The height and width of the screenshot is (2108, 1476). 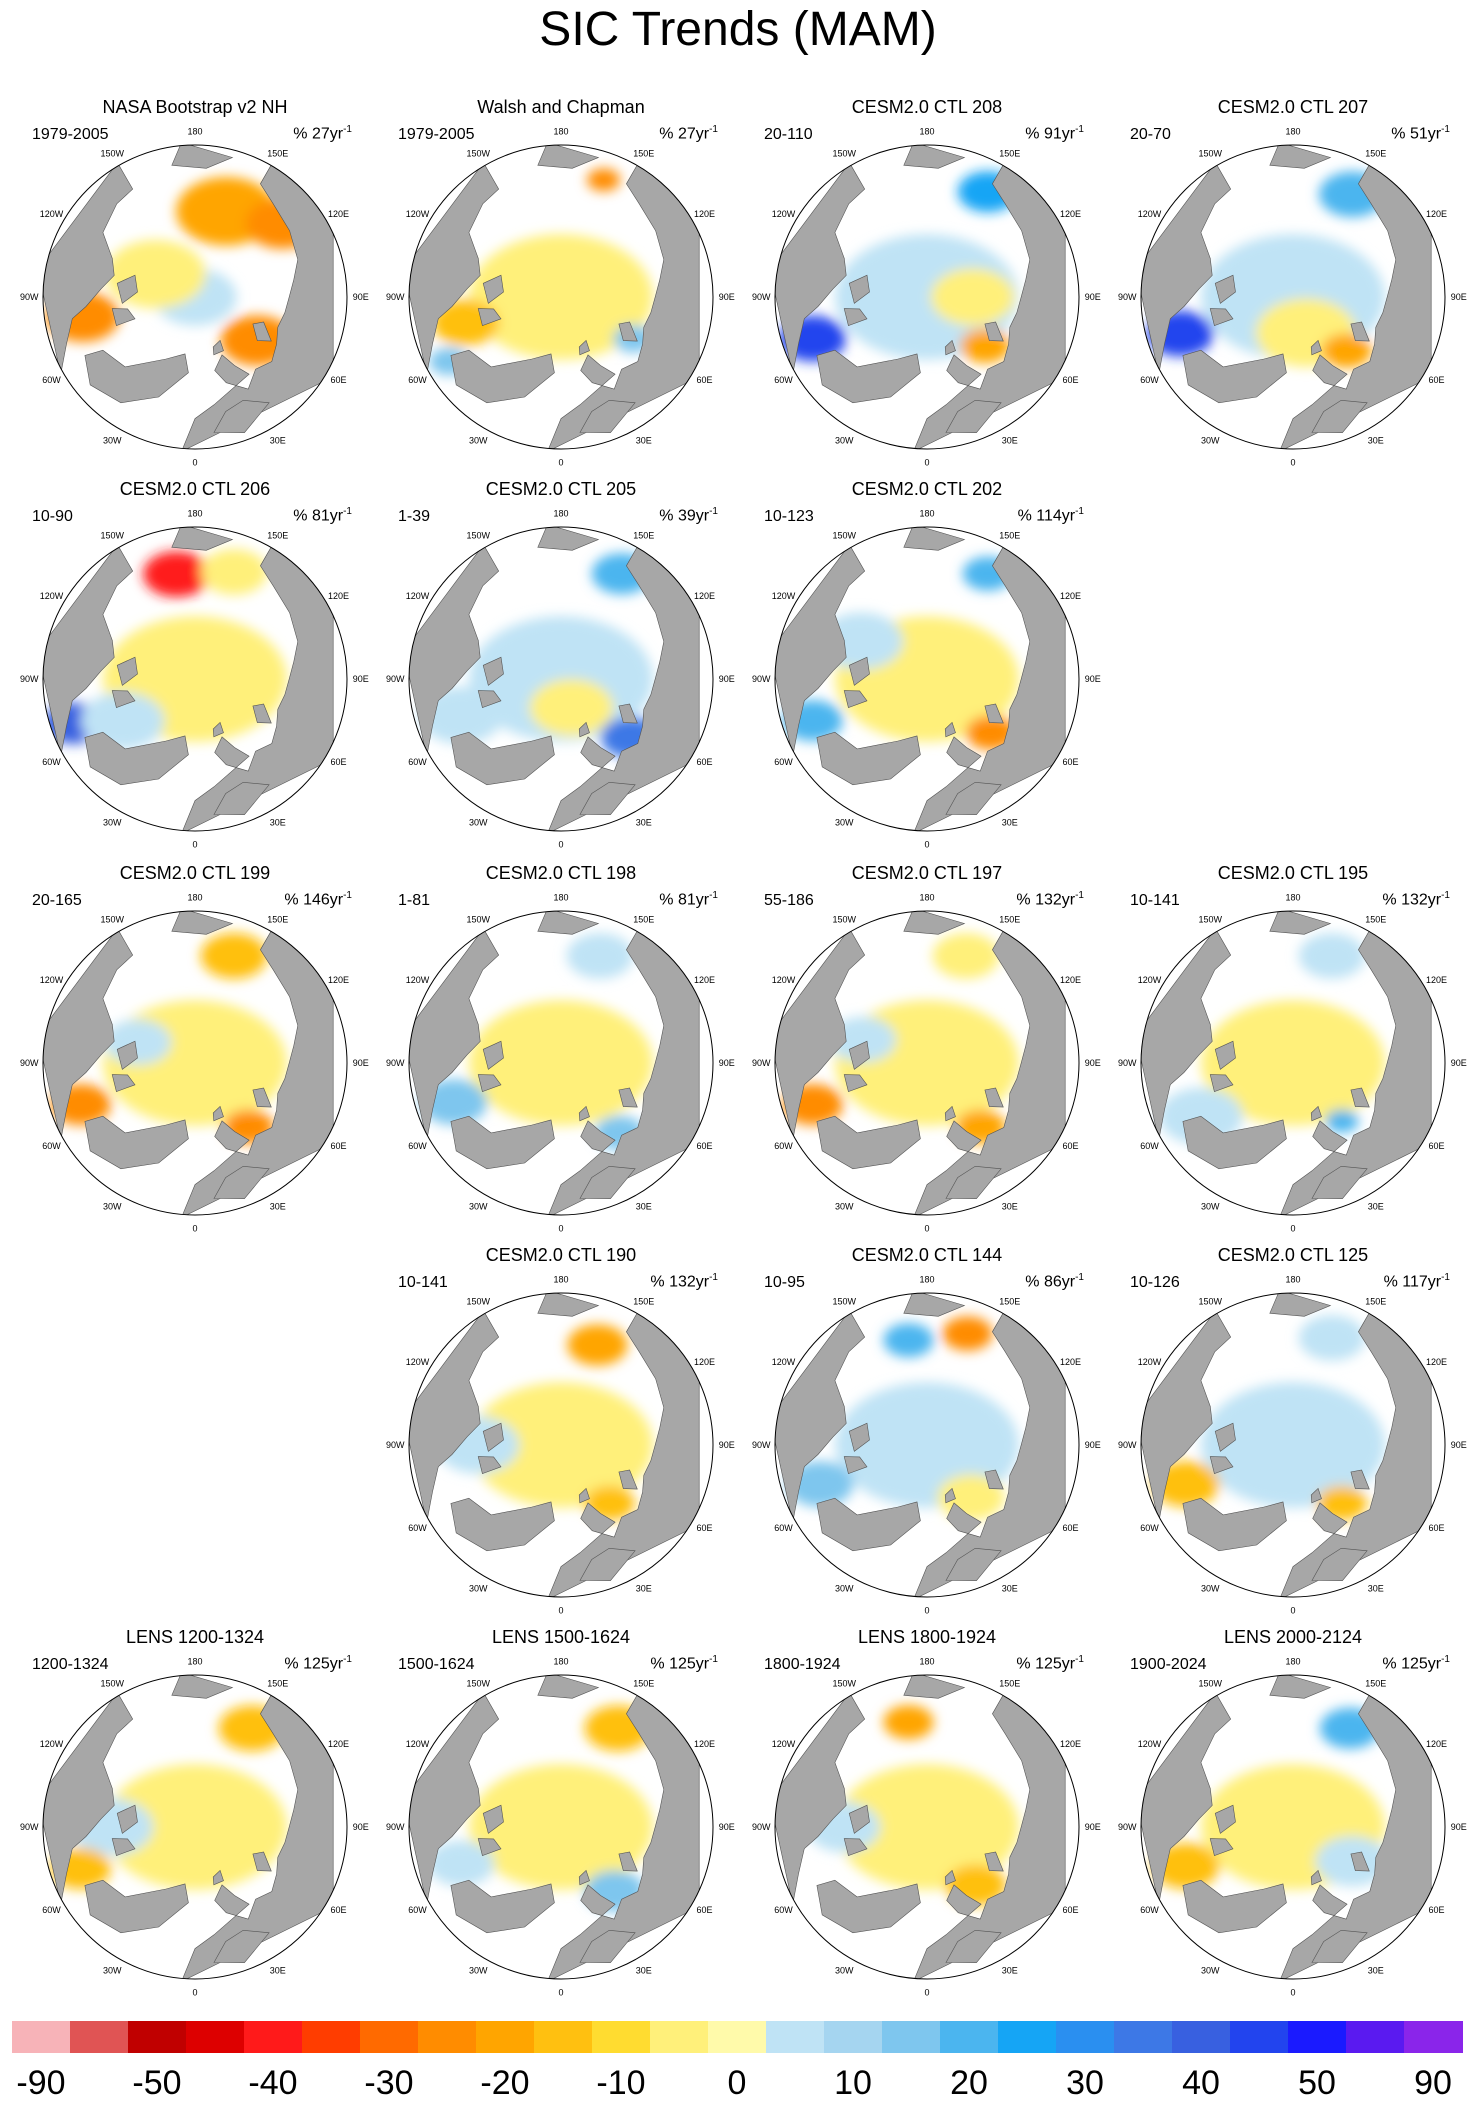 What do you see at coordinates (1317, 2083) in the screenshot?
I see `colorbar-tick-label: 50` at bounding box center [1317, 2083].